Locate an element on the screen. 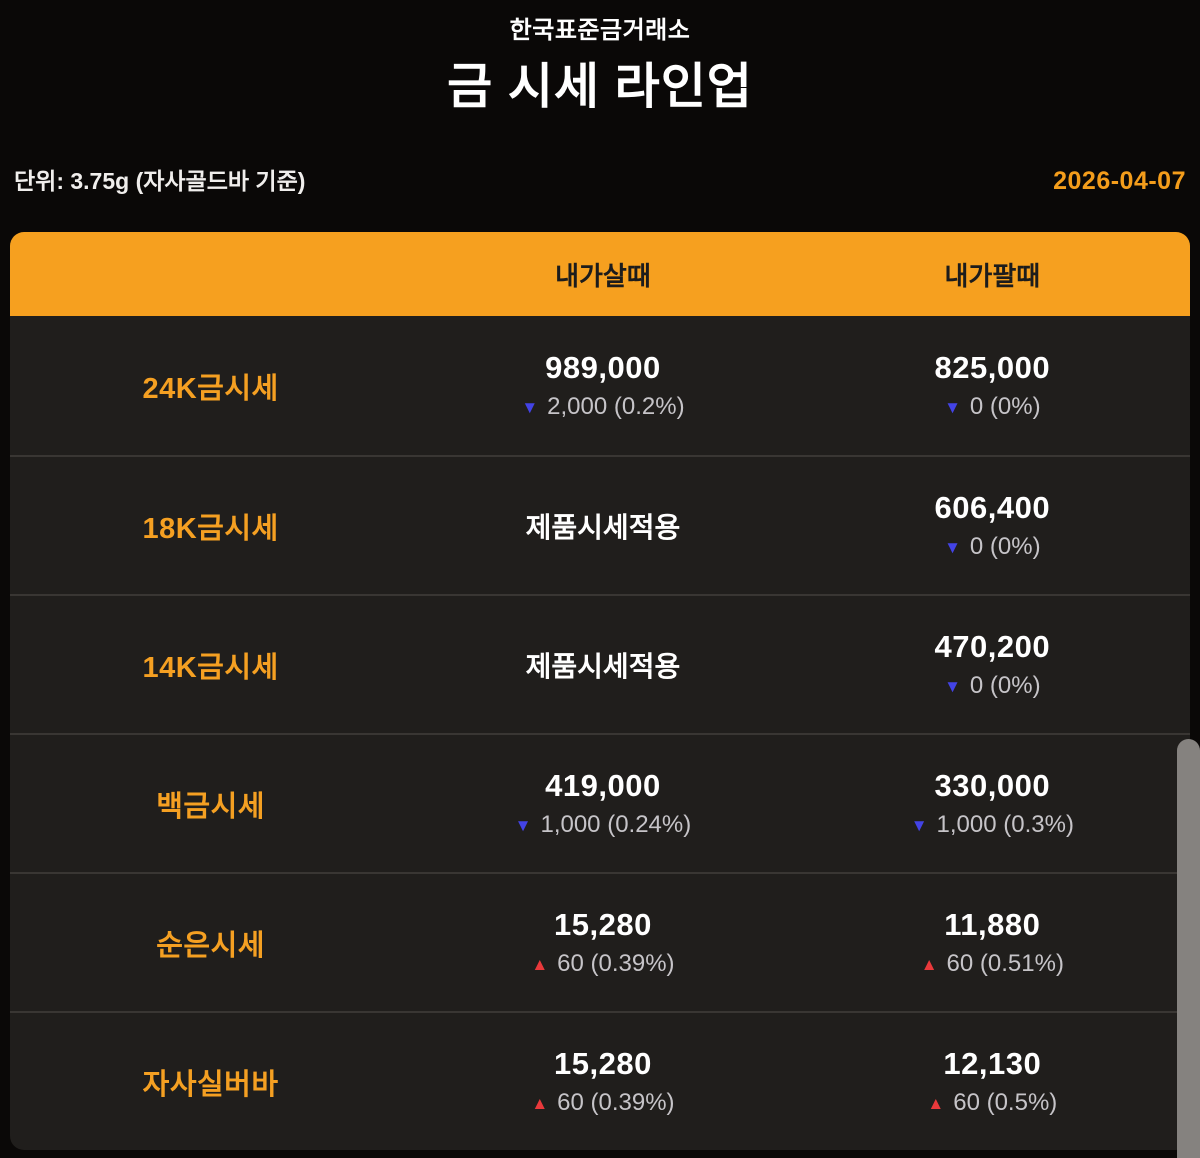  table-row: 14K금시세 제품시세적용 470,200 ▼ 0 (0%) is located at coordinates (600, 663).